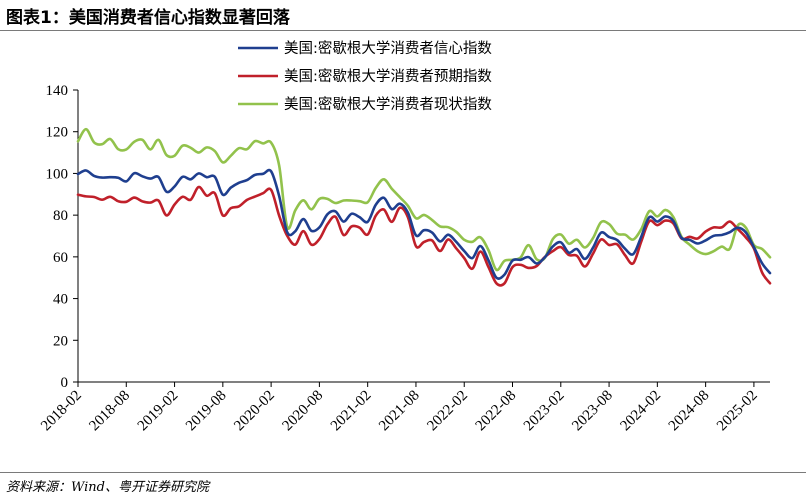 Image resolution: width=810 pixels, height=499 pixels. What do you see at coordinates (148, 18) in the screenshot?
I see `figure-title: 图表1：美国消费者信心指数显著回落` at bounding box center [148, 18].